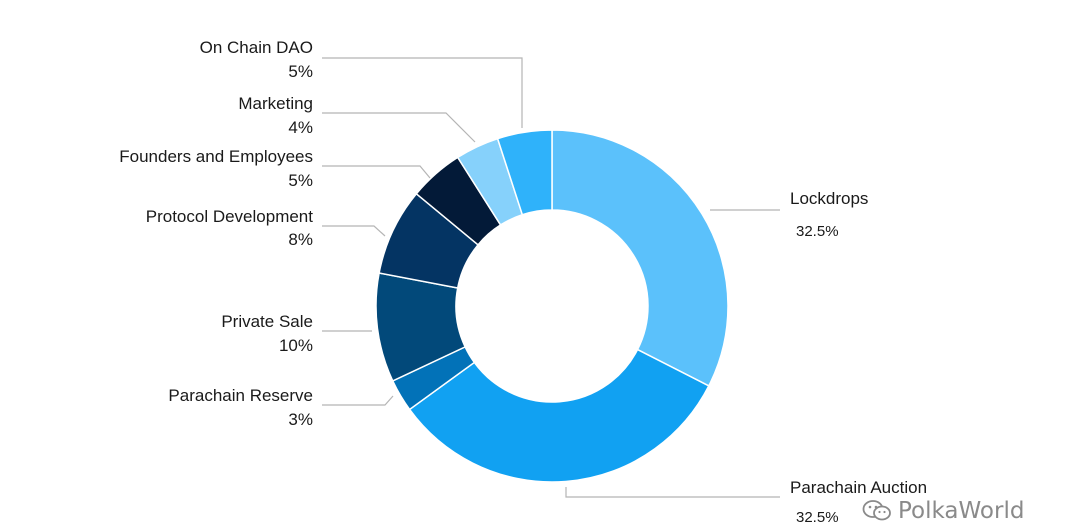  Describe the element at coordinates (240, 395) in the screenshot. I see `label-parachain-reserve: Parachain Reserve` at that location.